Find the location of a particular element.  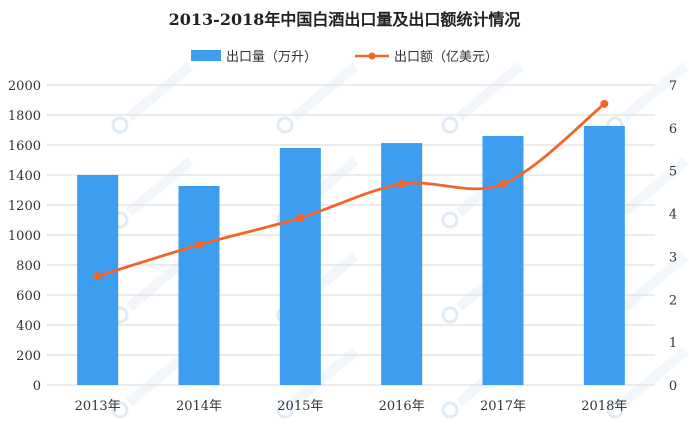

line-point-2016年 is located at coordinates (401, 184).